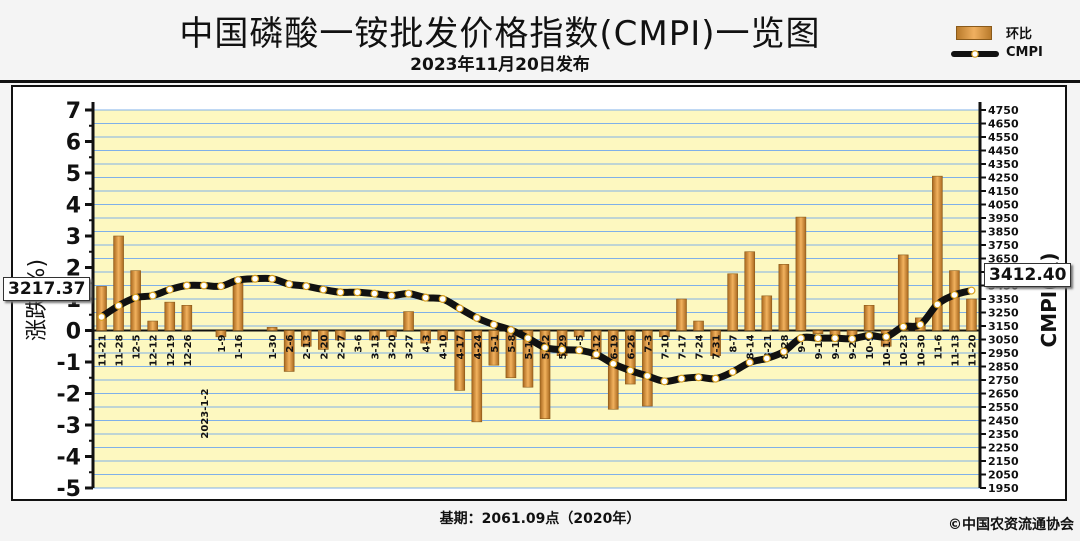 Image resolution: width=1080 pixels, height=541 pixels. What do you see at coordinates (540, 519) in the screenshot?
I see `base-period-note: 基期：2061.09点（2020年）` at bounding box center [540, 519].